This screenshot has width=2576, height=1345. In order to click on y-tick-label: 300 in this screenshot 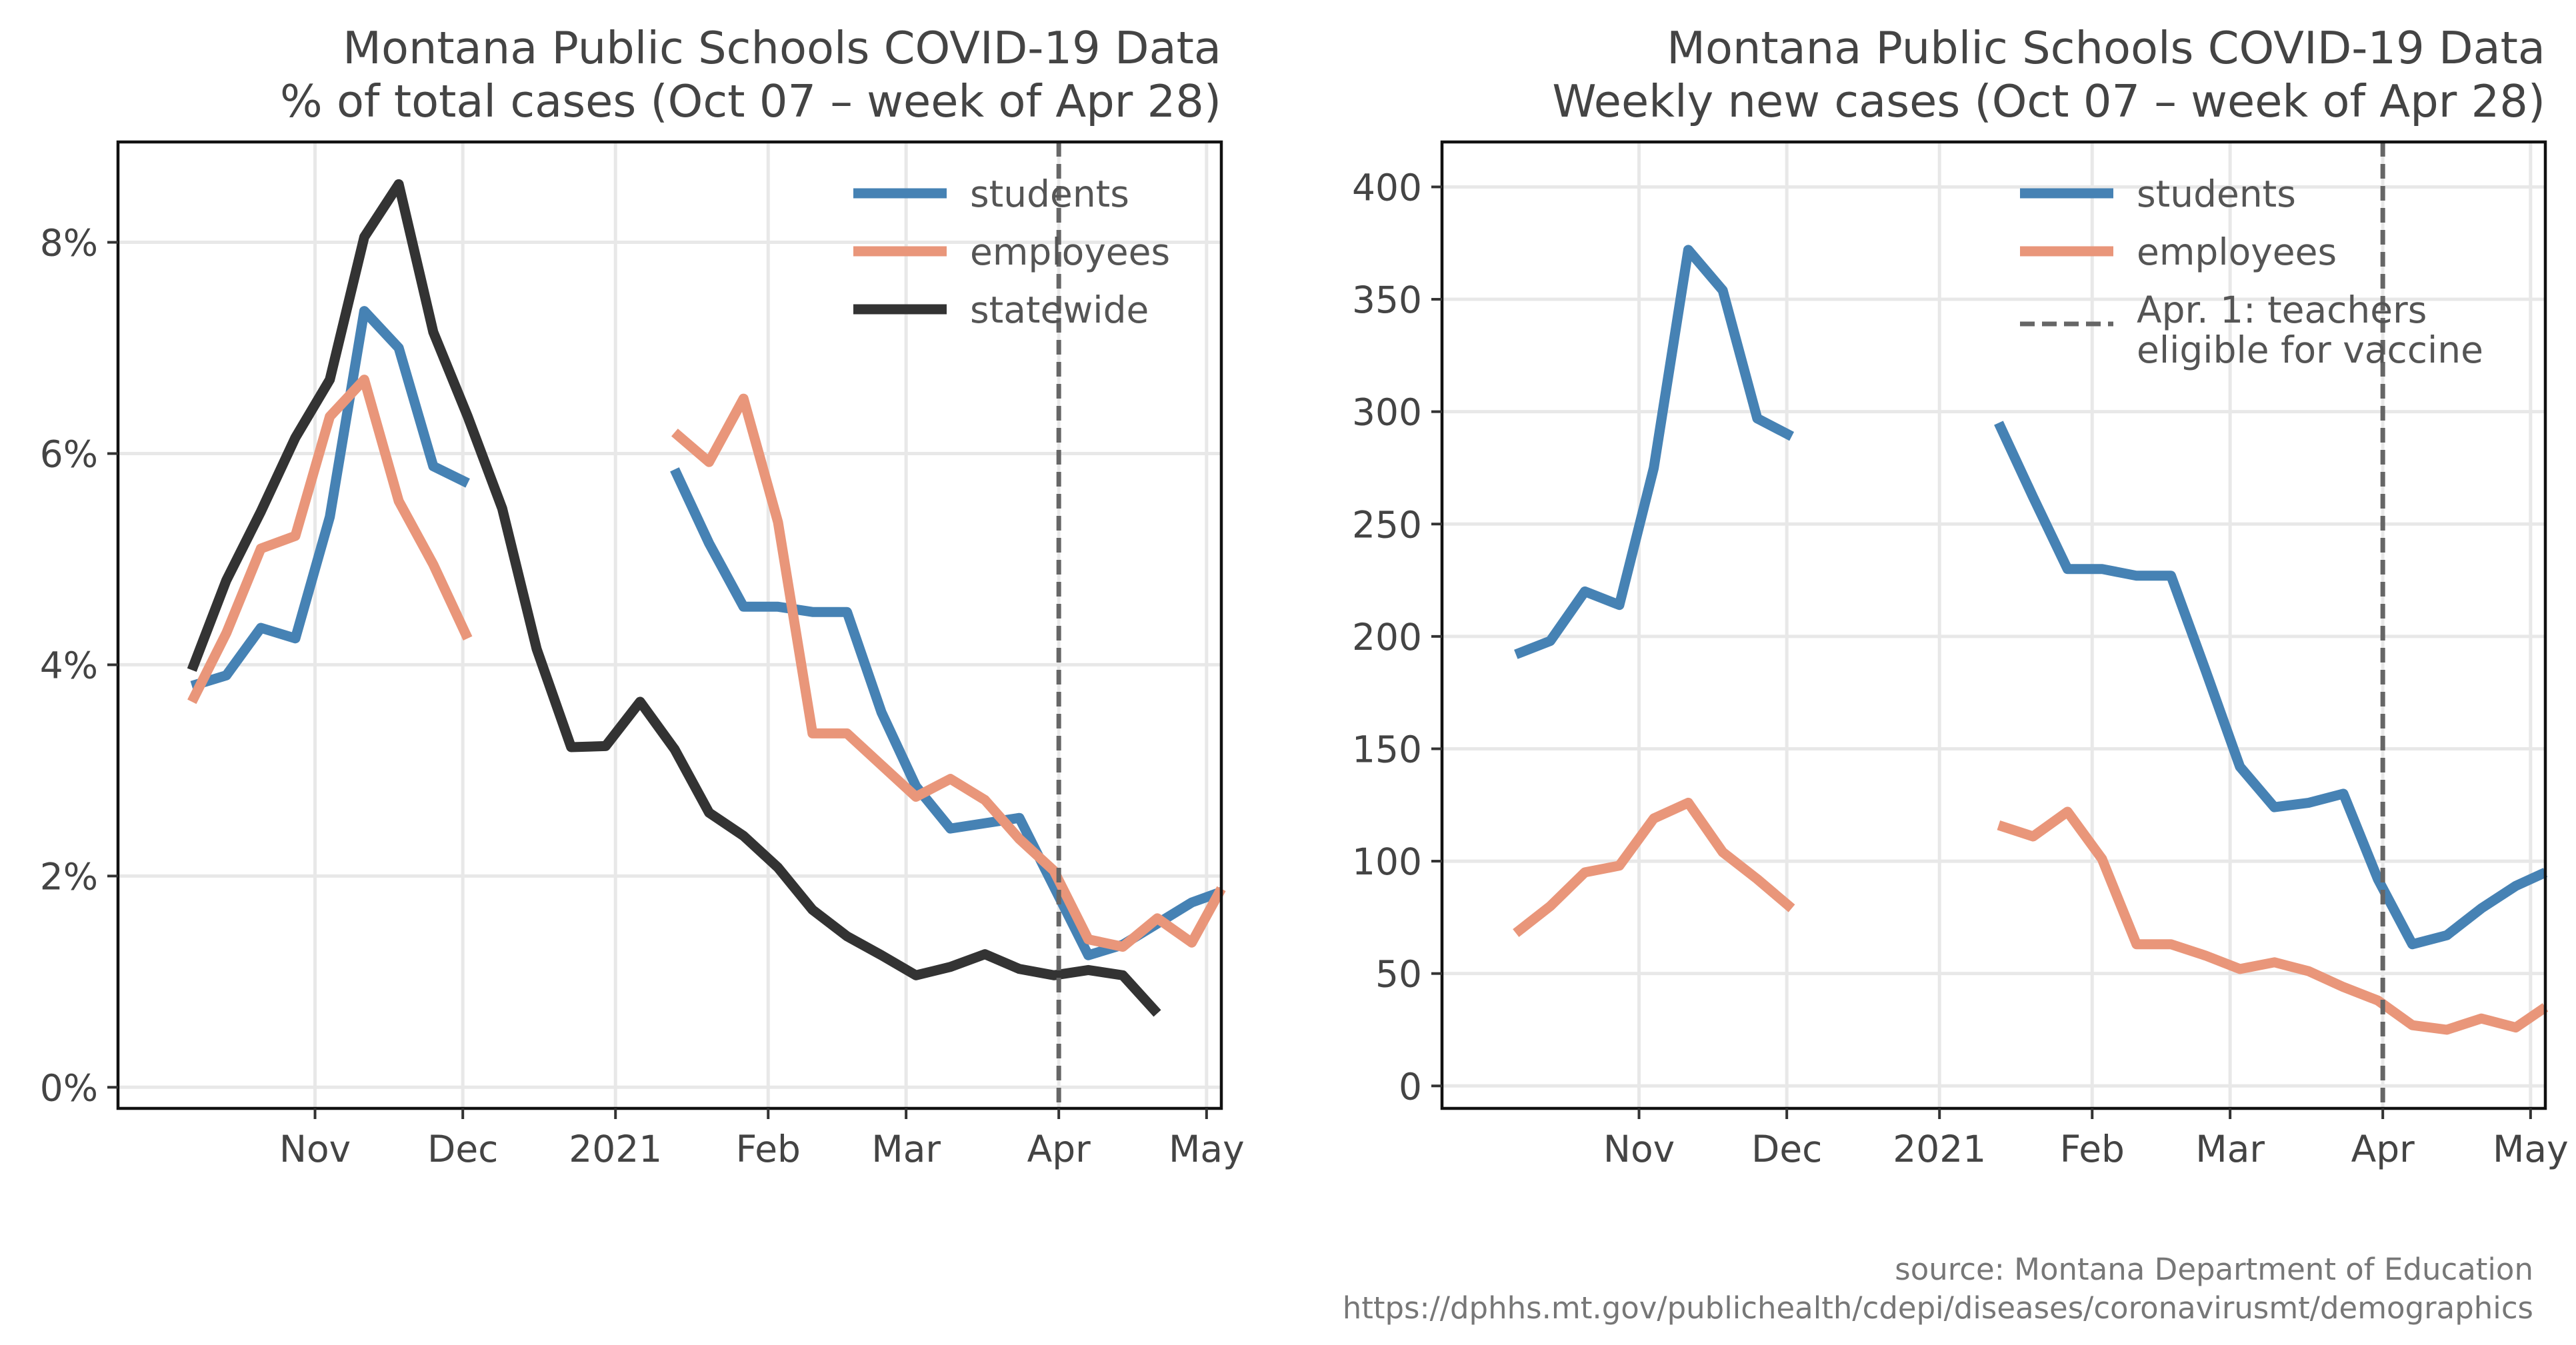, I will do `click(1387, 412)`.